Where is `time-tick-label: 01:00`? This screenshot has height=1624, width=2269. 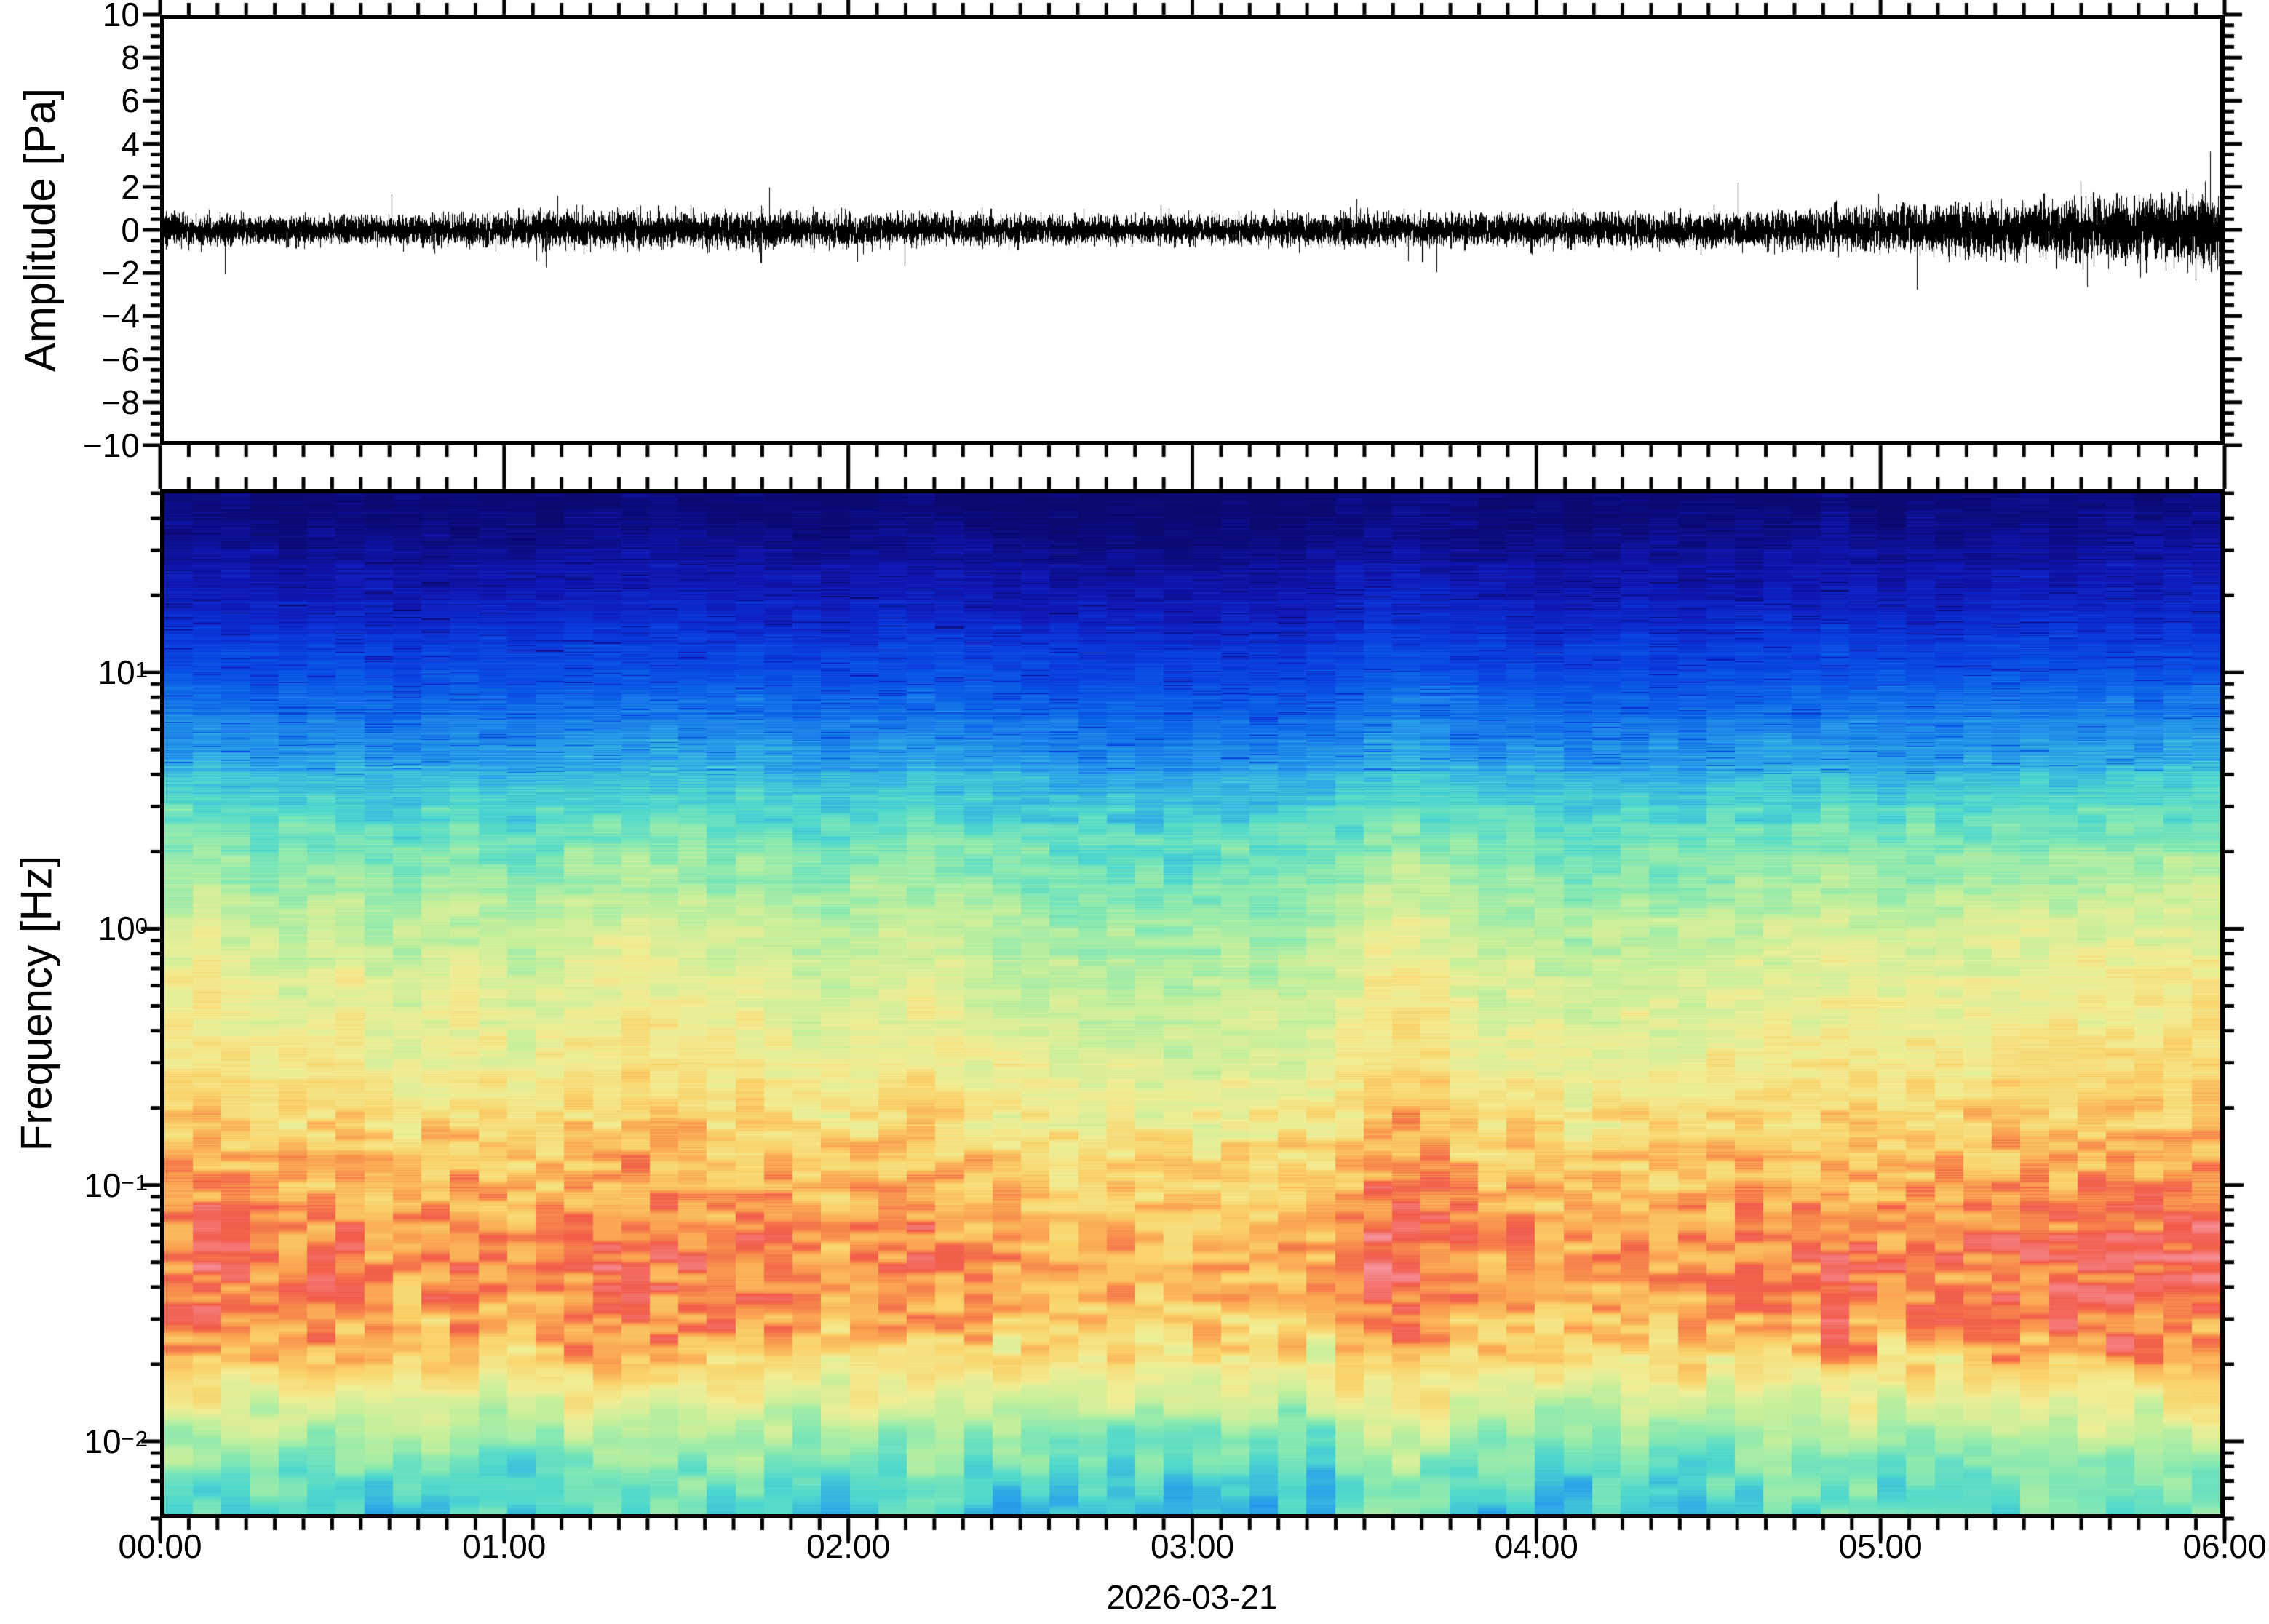 time-tick-label: 01:00 is located at coordinates (505, 1546).